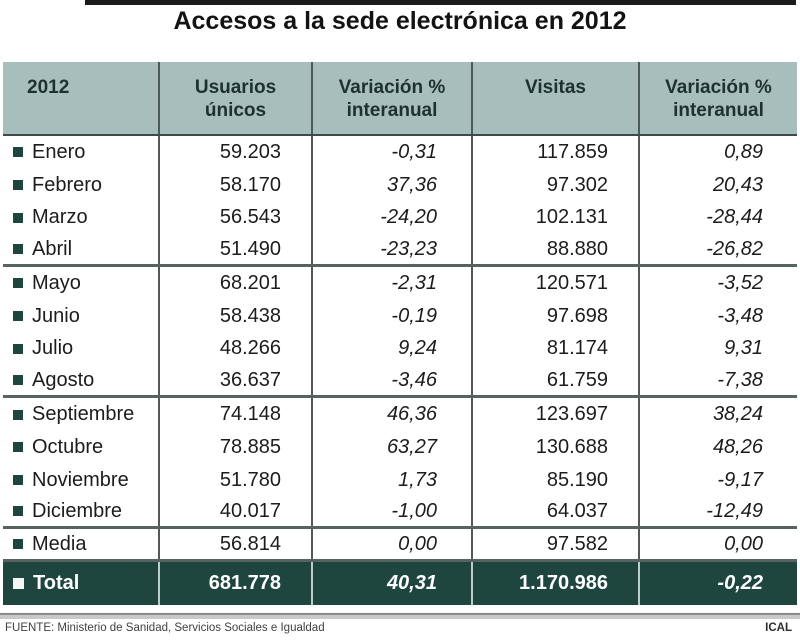 The width and height of the screenshot is (800, 642). I want to click on month-label-cell: Marzo, so click(81, 218).